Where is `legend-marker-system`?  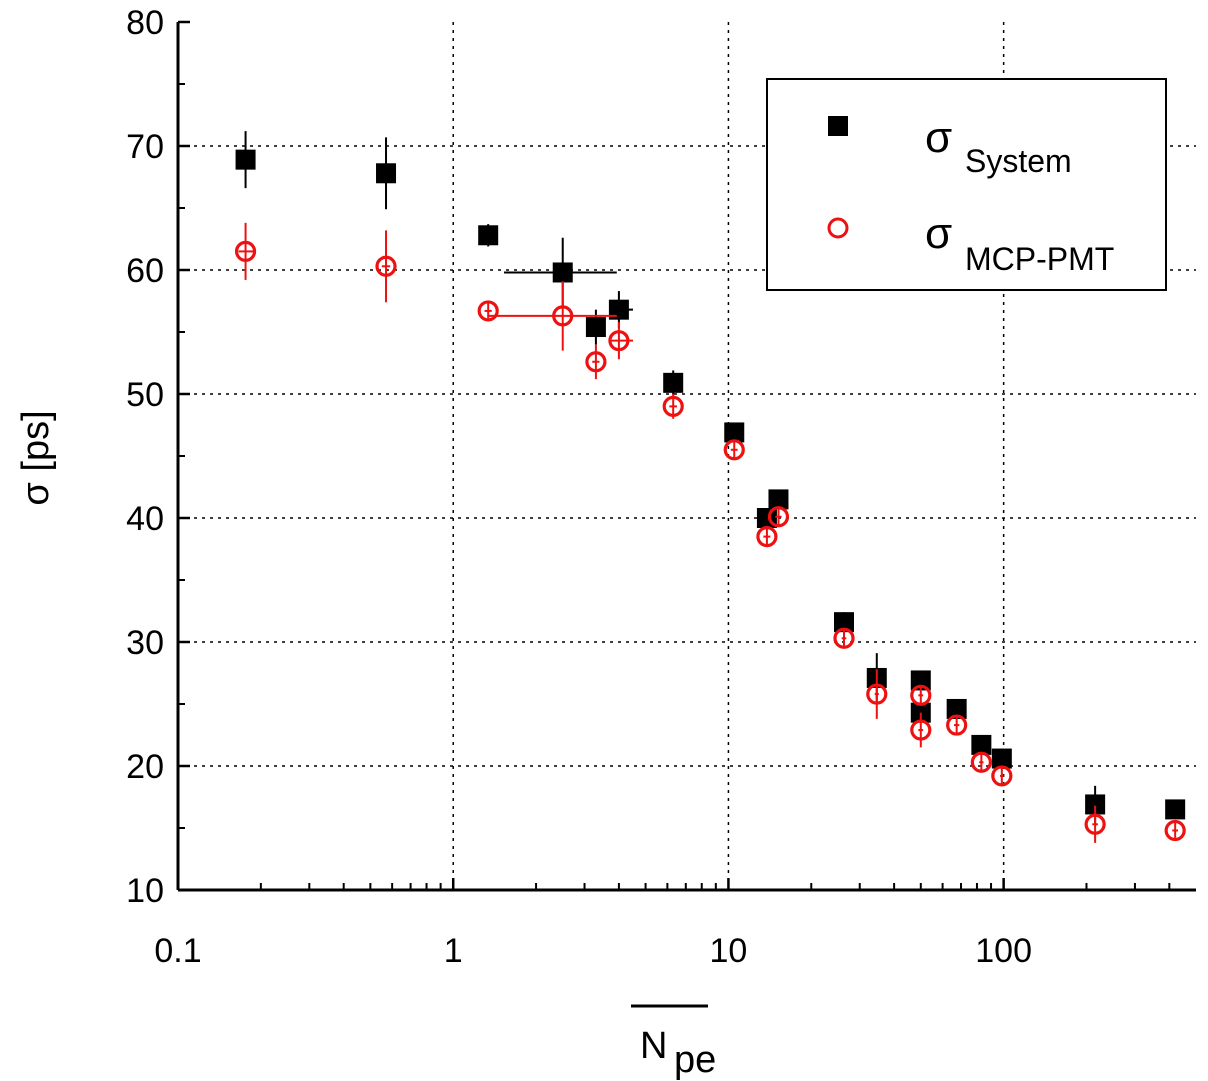
legend-marker-system is located at coordinates (838, 126).